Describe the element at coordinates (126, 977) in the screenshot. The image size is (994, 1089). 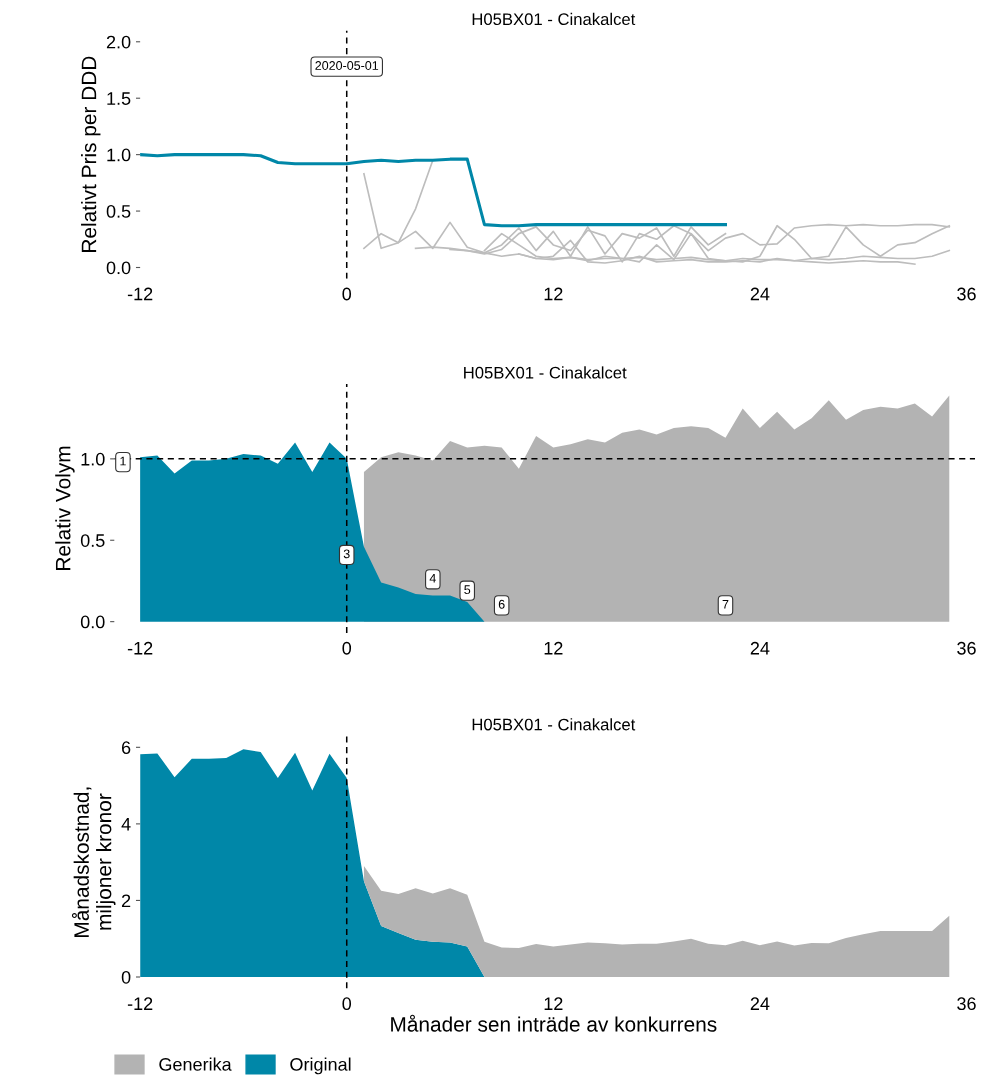
I see `y-tick-label: 0` at that location.